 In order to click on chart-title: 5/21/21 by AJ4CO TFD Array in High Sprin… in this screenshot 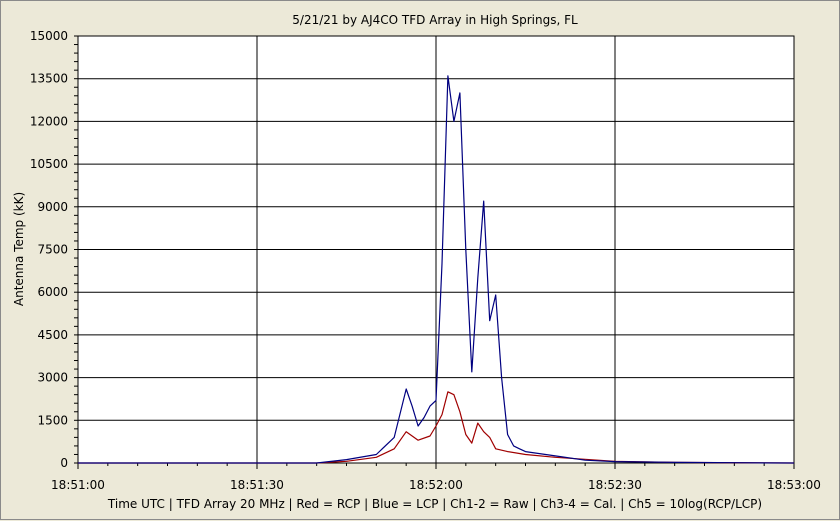, I will do `click(435, 20)`.